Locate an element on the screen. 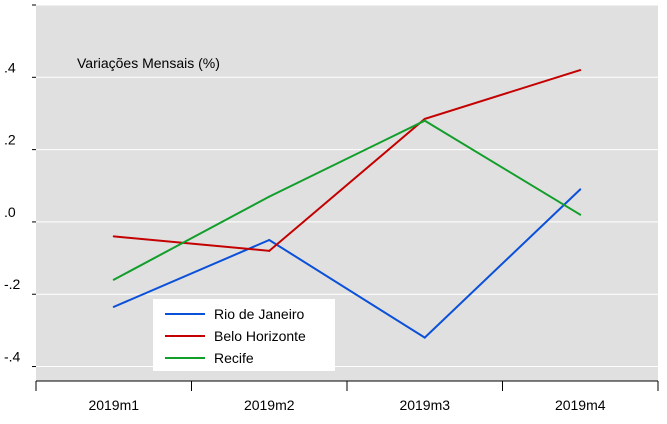 Image resolution: width=667 pixels, height=424 pixels. x-tick-label: 2019m1 is located at coordinates (113, 405).